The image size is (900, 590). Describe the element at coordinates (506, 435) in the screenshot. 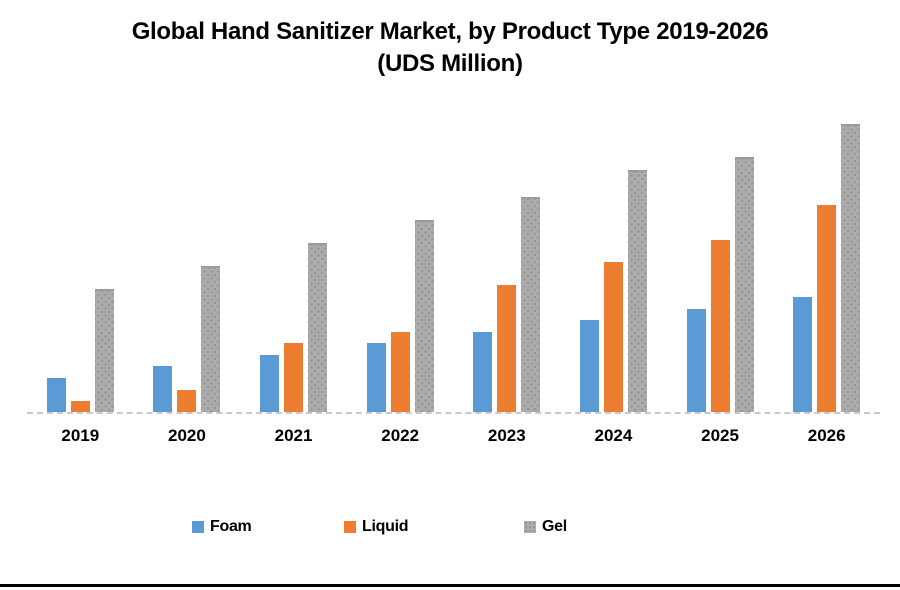

I see `x-axis-label-2023: 2023` at that location.